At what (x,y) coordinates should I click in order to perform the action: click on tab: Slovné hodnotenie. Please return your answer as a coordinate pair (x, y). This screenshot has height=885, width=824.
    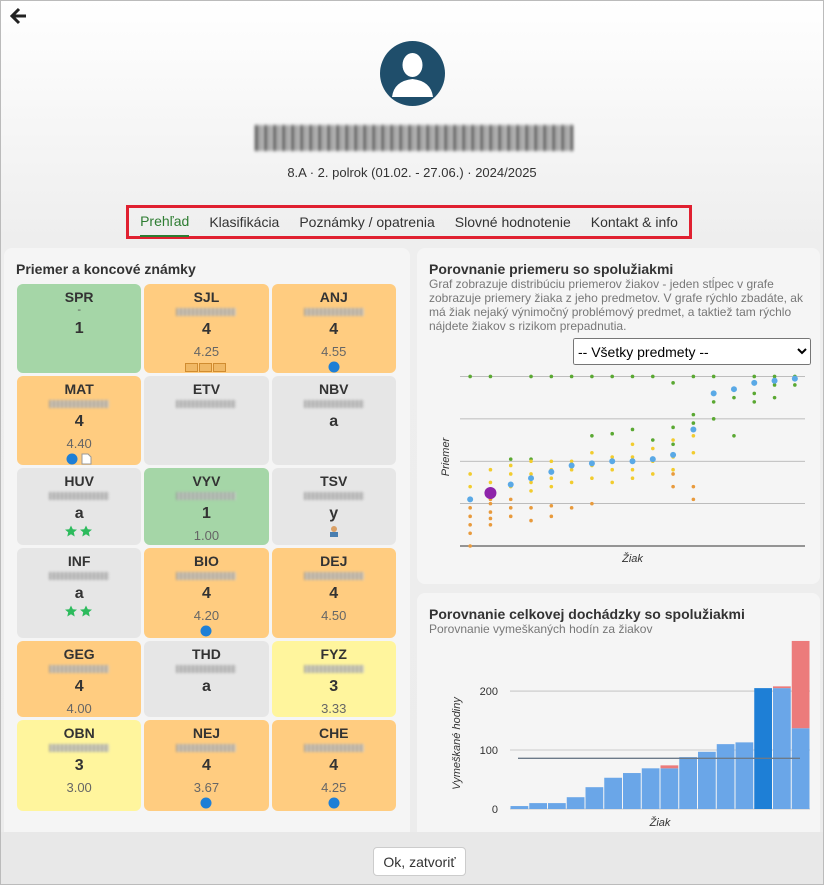
    Looking at the image, I should click on (512, 222).